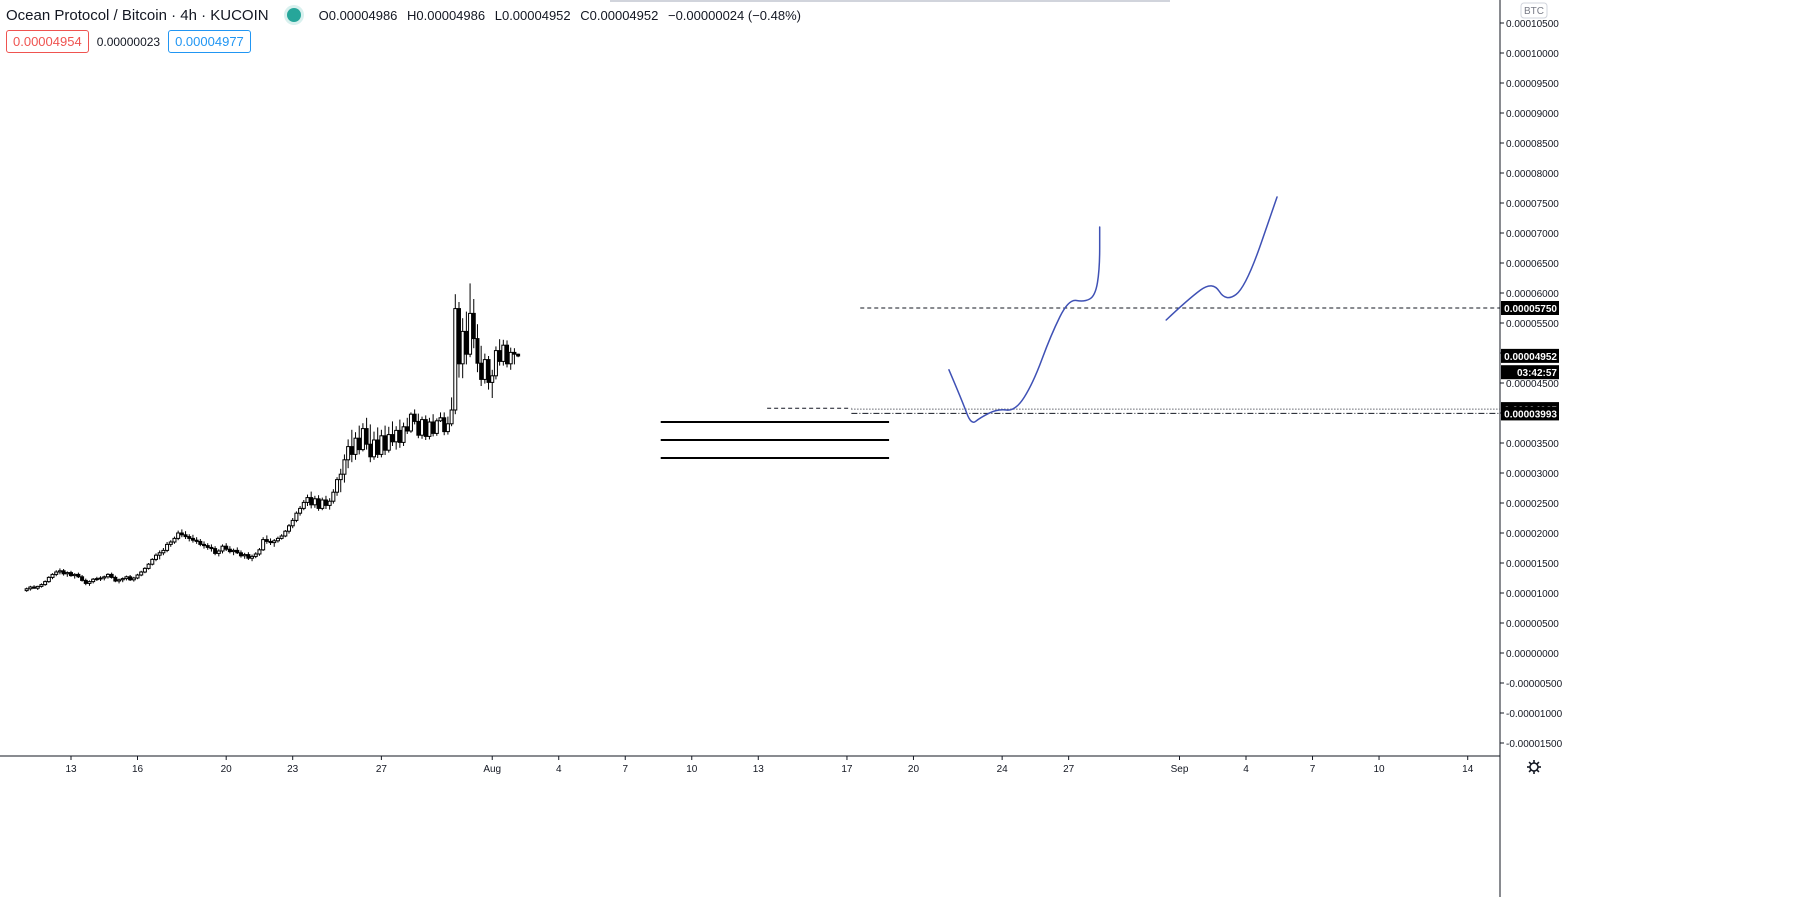 This screenshot has width=1811, height=902. Describe the element at coordinates (1532, 24) in the screenshot. I see `price-tick-label: 0.00010500` at that location.